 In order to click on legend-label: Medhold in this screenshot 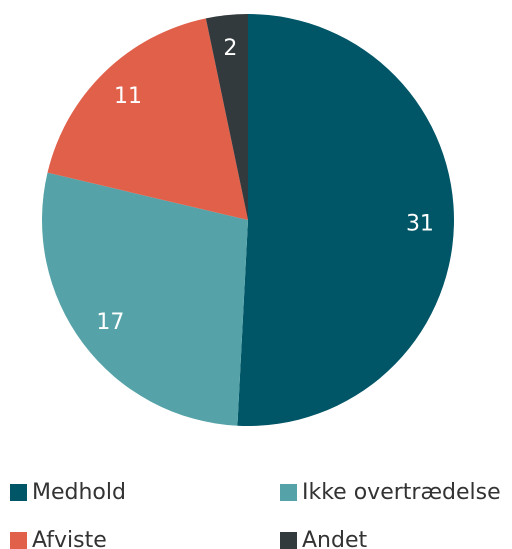, I will do `click(79, 492)`.